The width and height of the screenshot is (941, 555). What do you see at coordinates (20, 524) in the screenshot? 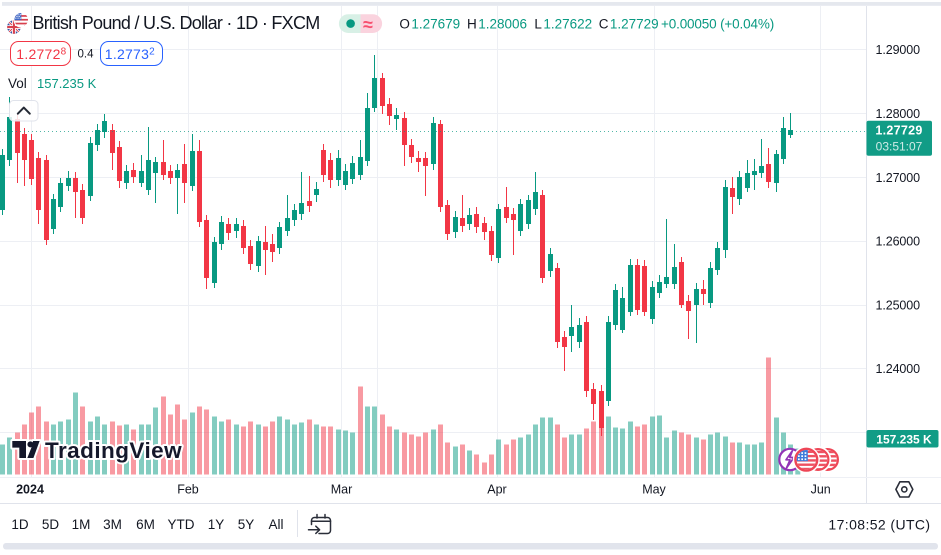
I see `svg-text: 1D` at bounding box center [20, 524].